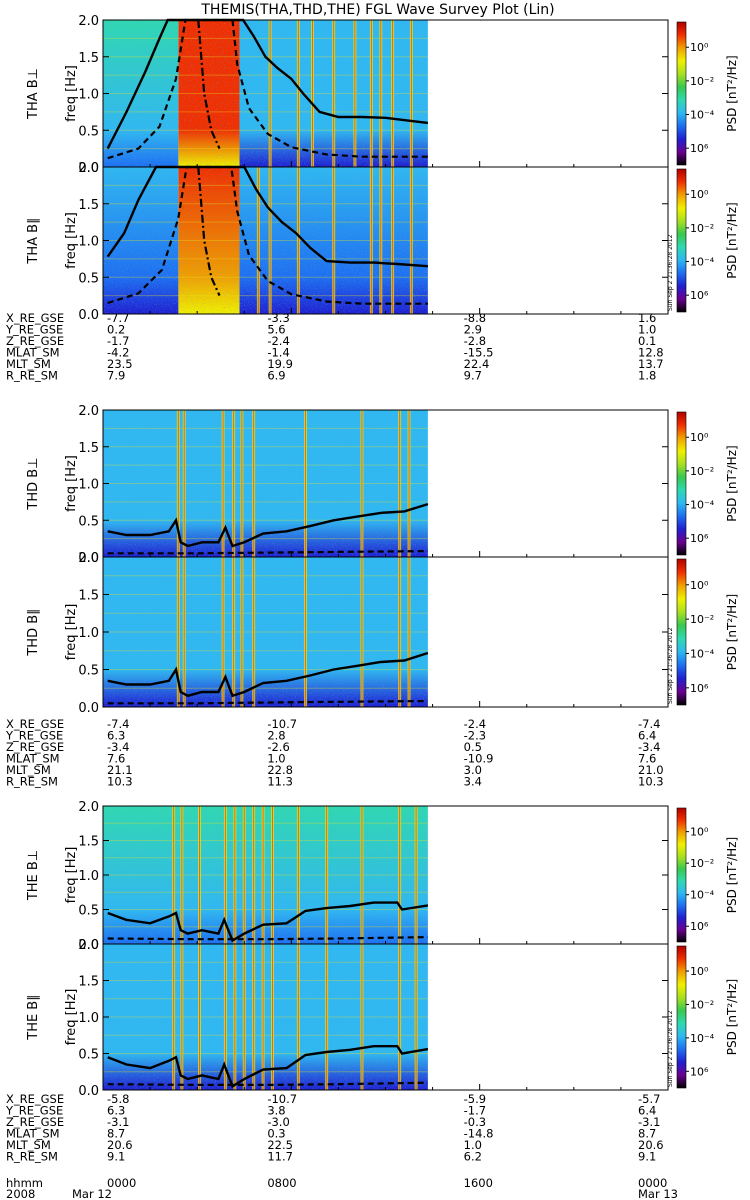 The width and height of the screenshot is (750, 1200). What do you see at coordinates (647, 1157) in the screenshot?
I see `ephemeris-value: 9.1` at bounding box center [647, 1157].